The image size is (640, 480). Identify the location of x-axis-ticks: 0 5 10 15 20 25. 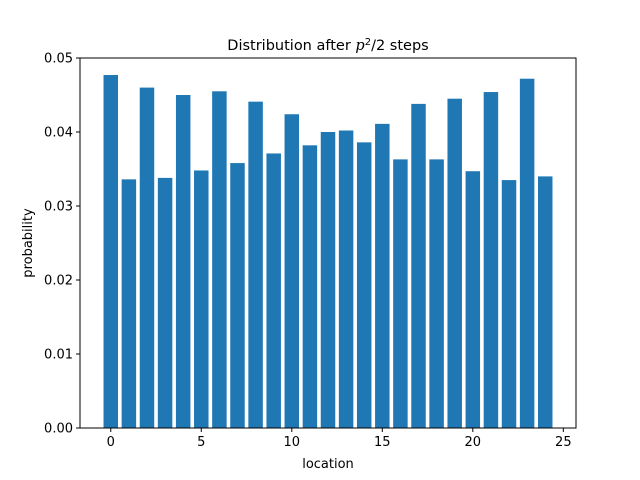
(339, 439).